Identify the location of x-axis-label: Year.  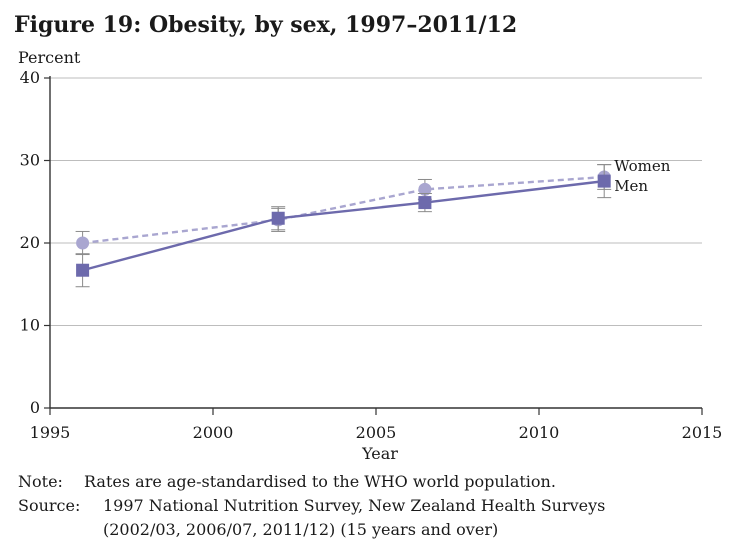
(379, 453).